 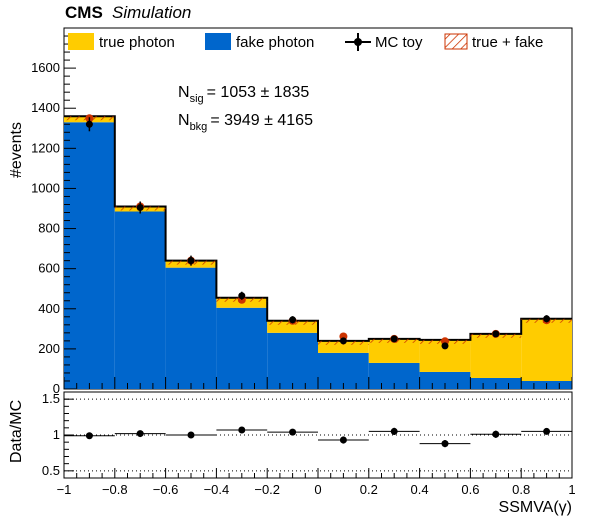 I want to click on y-tick-label: 800, so click(x=49, y=228).